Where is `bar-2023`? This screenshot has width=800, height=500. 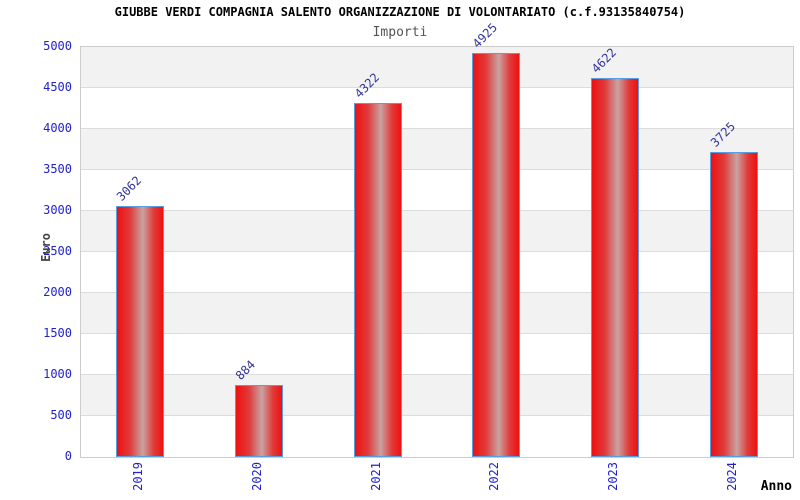 bar-2023 is located at coordinates (615, 267).